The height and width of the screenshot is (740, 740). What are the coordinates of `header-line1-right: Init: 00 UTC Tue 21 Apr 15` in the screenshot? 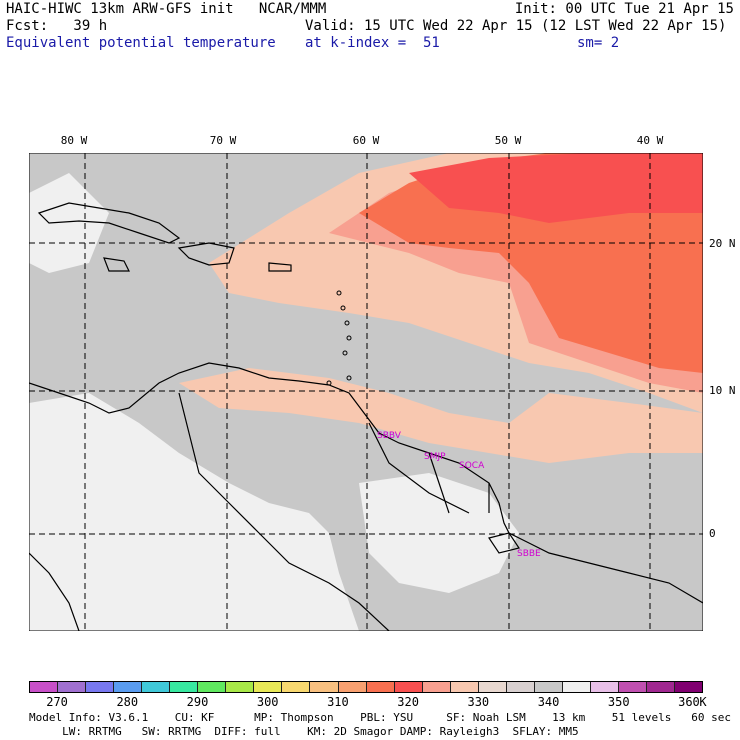 It's located at (624, 9).